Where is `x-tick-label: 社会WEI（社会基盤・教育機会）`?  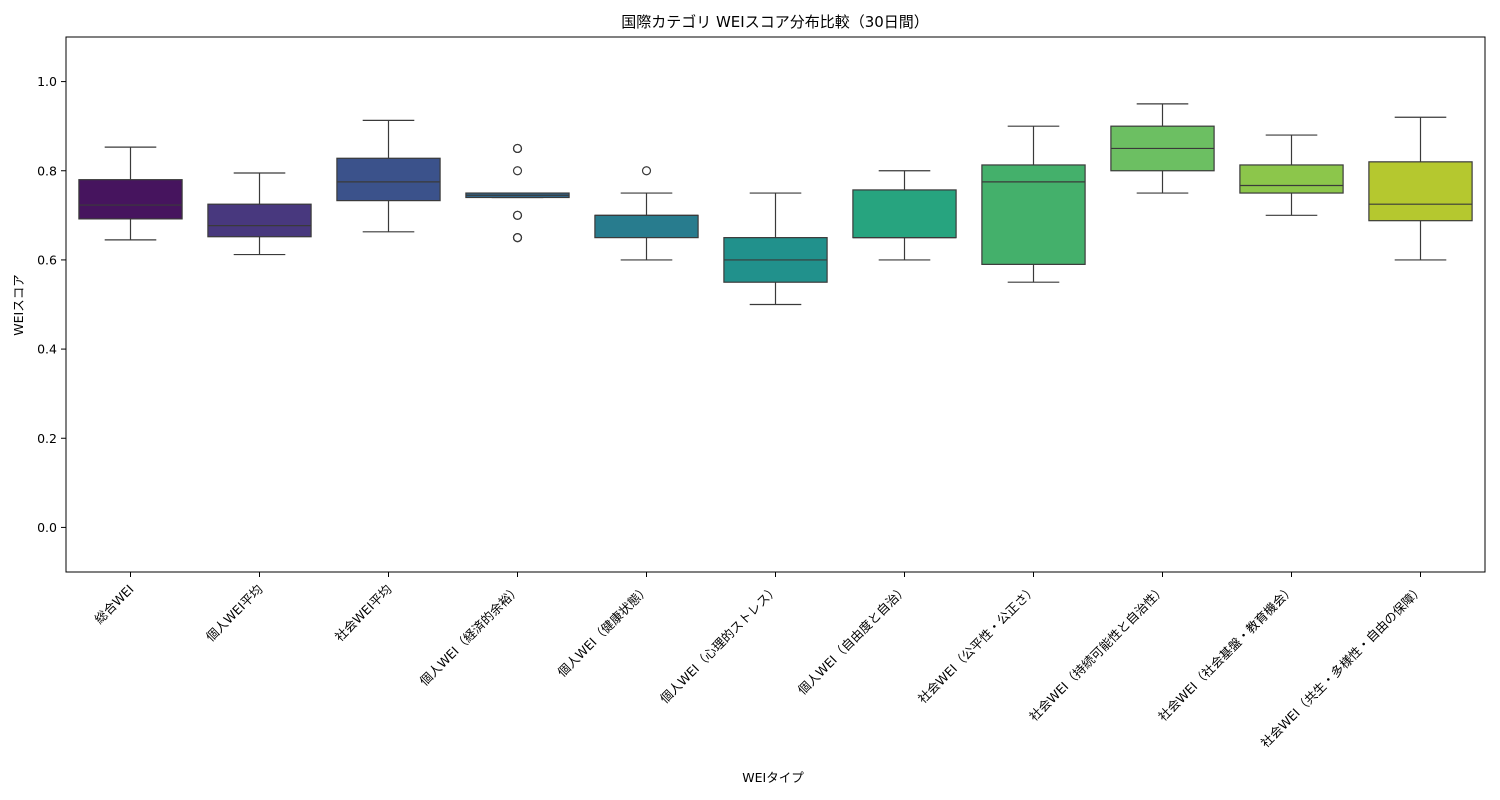 x-tick-label: 社会WEI（社会基盤・教育機会） is located at coordinates (1226, 653).